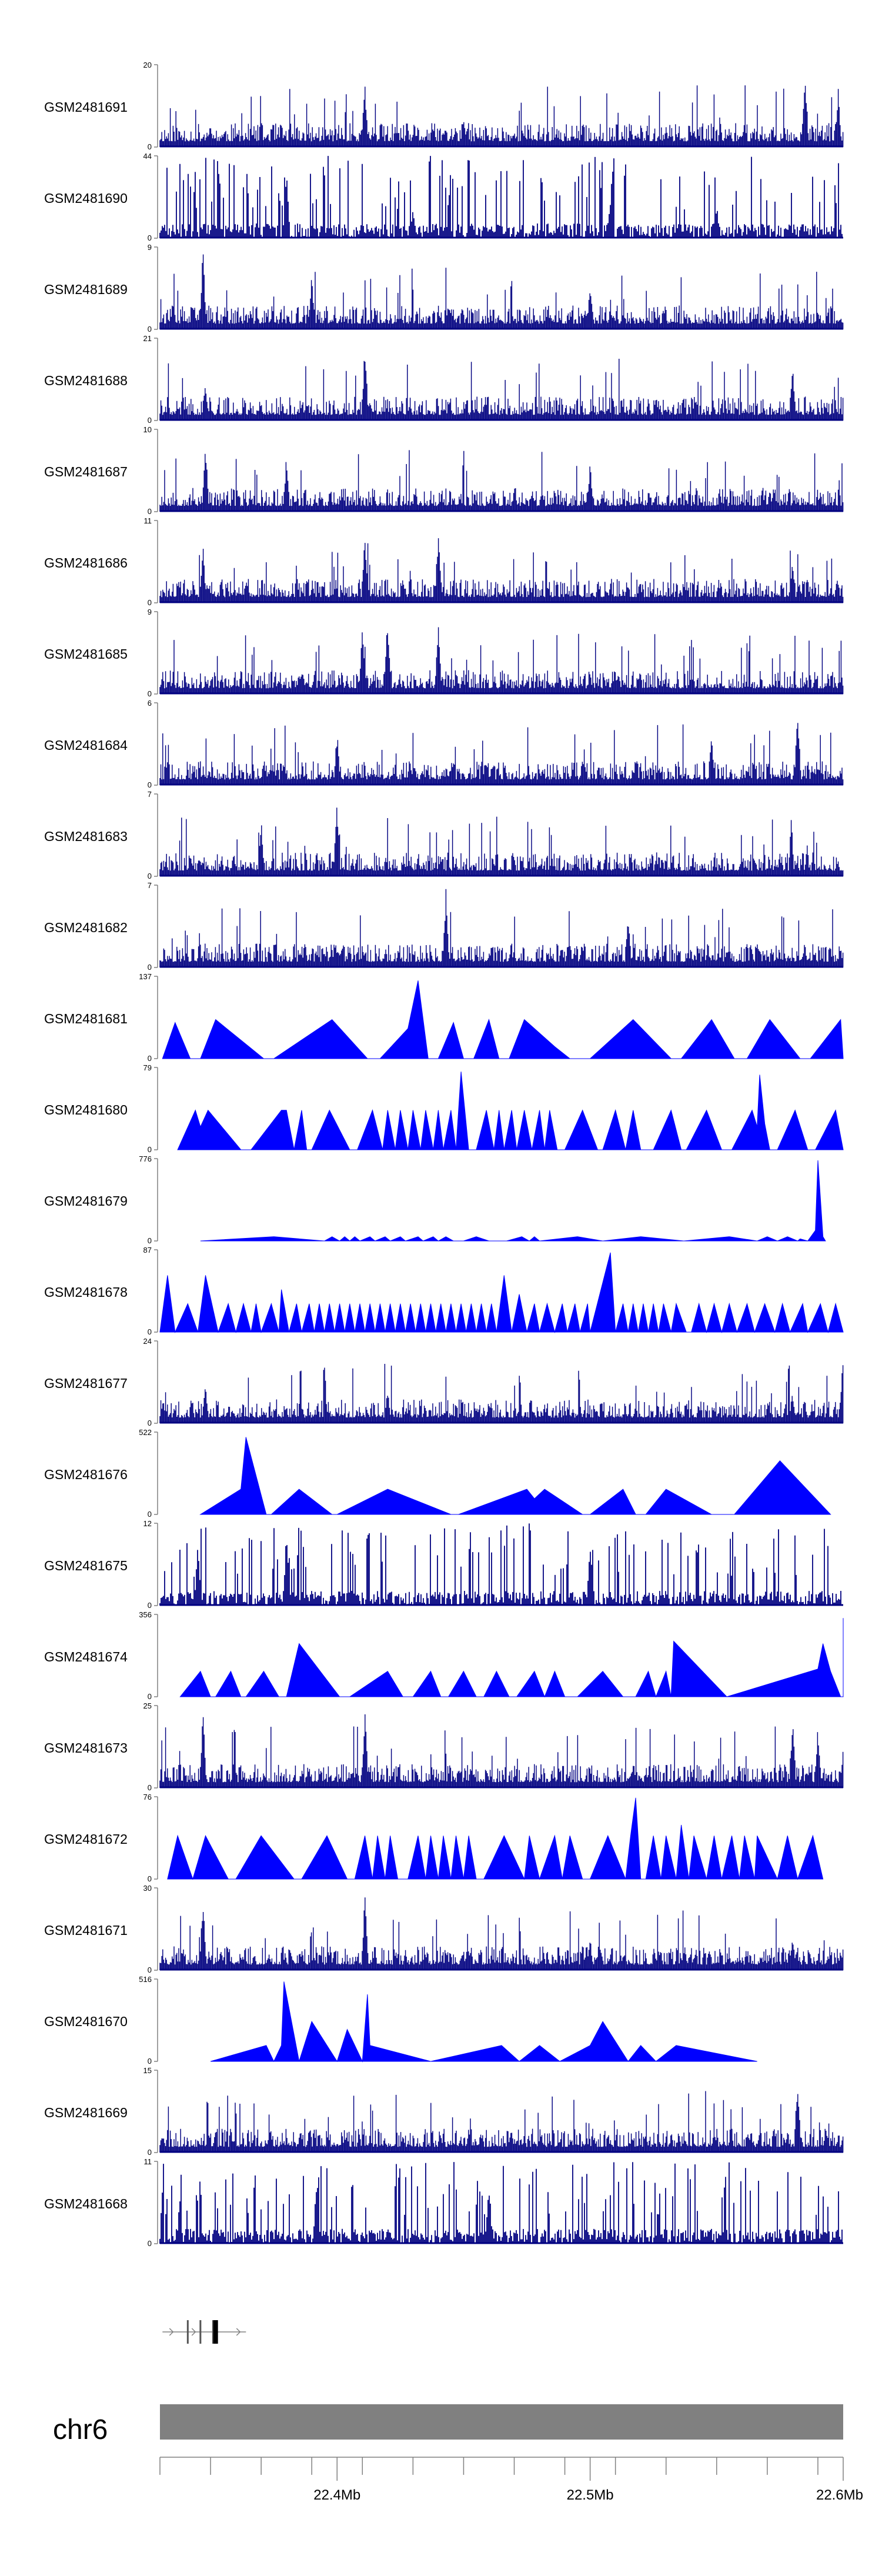  I want to click on coverage-bars-GSM2481682, so click(501, 928).